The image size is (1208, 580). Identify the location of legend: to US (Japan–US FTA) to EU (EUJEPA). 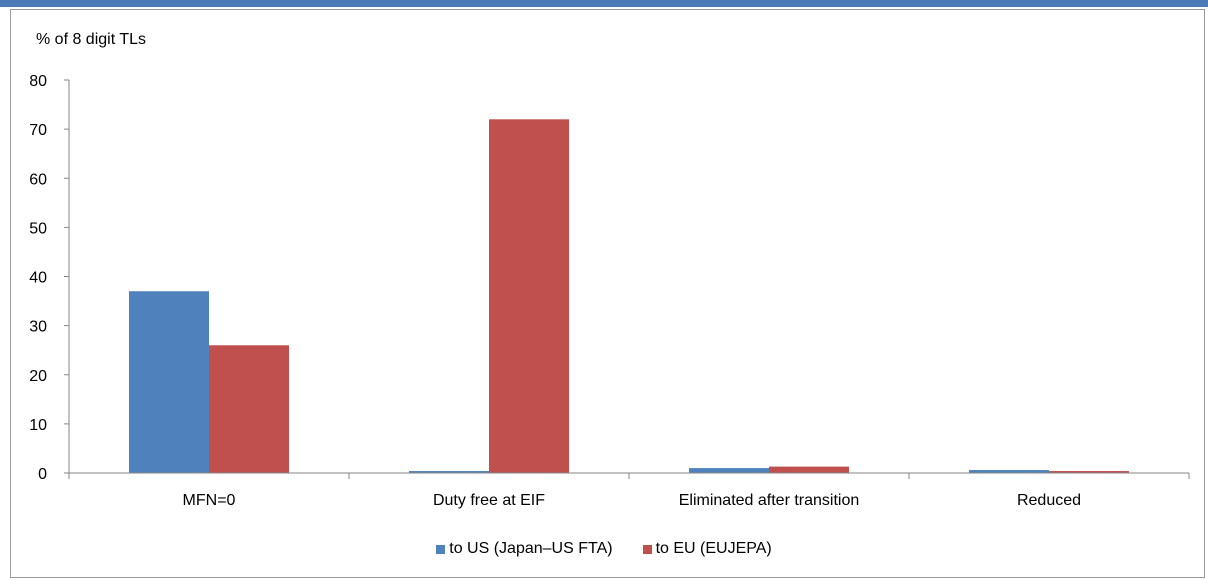
(604, 549).